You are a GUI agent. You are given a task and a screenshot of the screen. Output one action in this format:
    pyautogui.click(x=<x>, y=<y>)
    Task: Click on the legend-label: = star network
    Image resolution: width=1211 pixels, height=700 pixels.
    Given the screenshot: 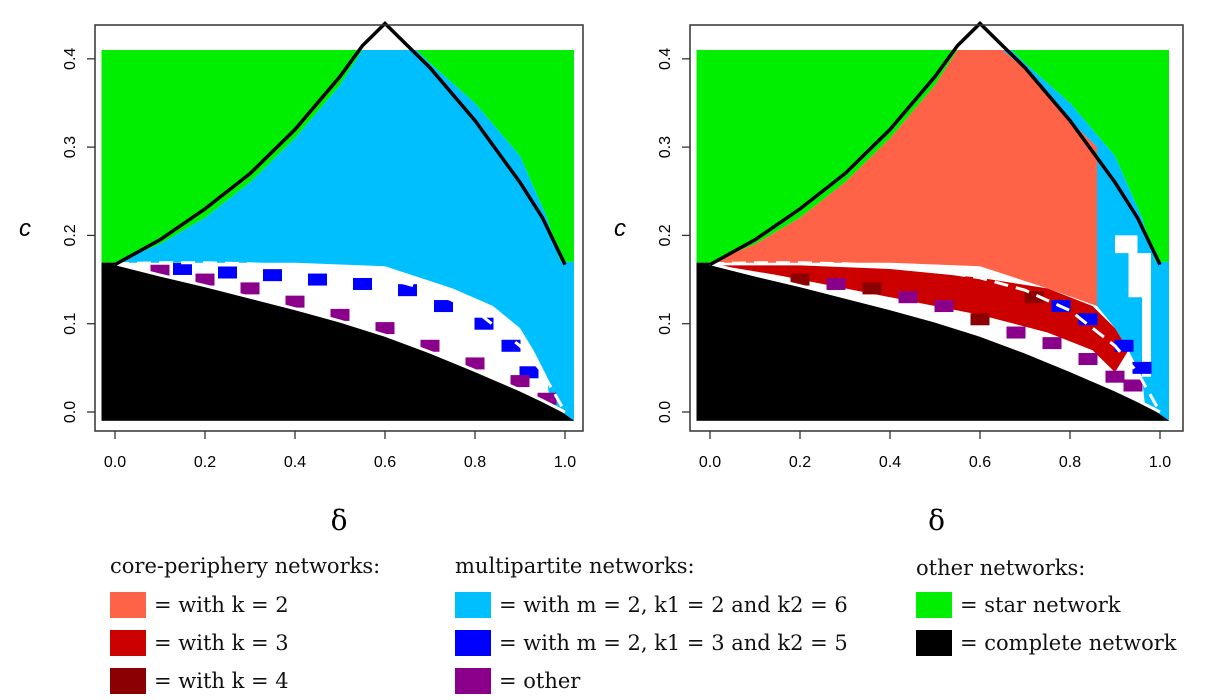 What is the action you would take?
    pyautogui.click(x=1040, y=605)
    